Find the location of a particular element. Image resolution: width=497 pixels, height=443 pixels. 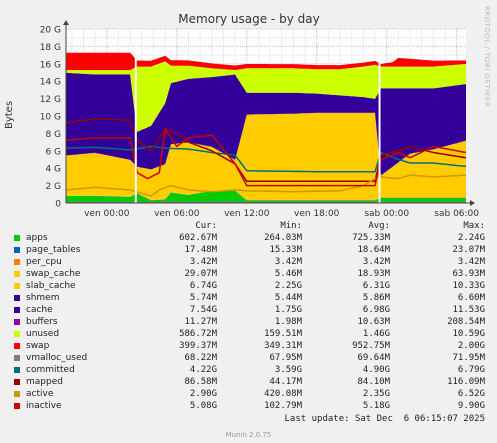

x-tick-label: sab 06:00 is located at coordinates (456, 214).